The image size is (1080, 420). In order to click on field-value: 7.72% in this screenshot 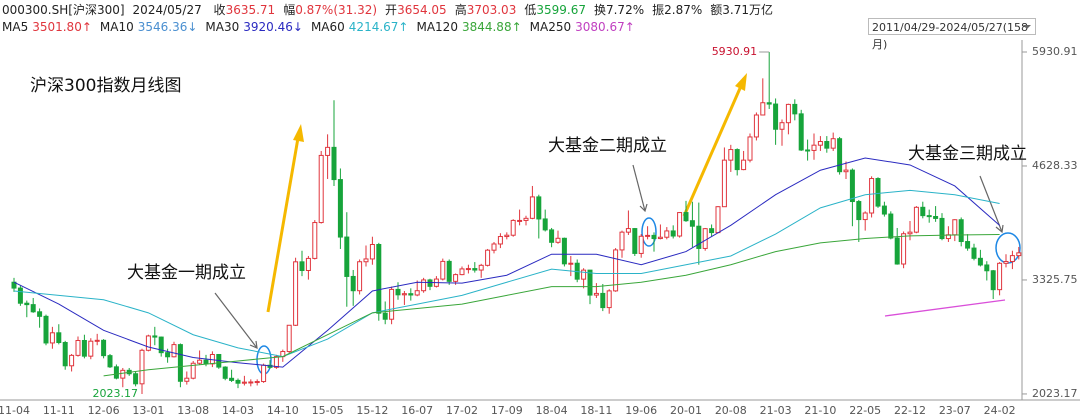, I will do `click(625, 10)`.